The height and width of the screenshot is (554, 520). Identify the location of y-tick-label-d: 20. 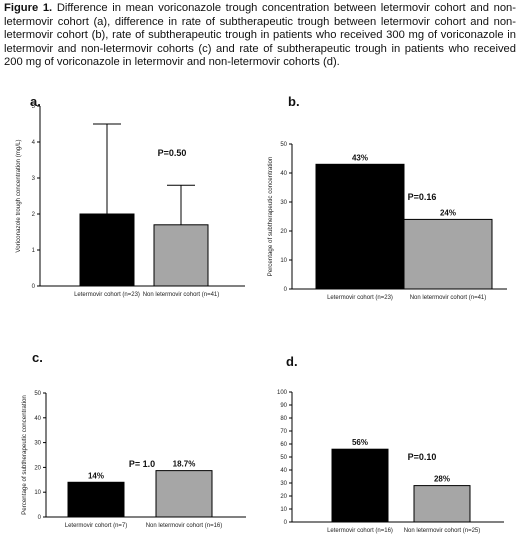
(283, 497).